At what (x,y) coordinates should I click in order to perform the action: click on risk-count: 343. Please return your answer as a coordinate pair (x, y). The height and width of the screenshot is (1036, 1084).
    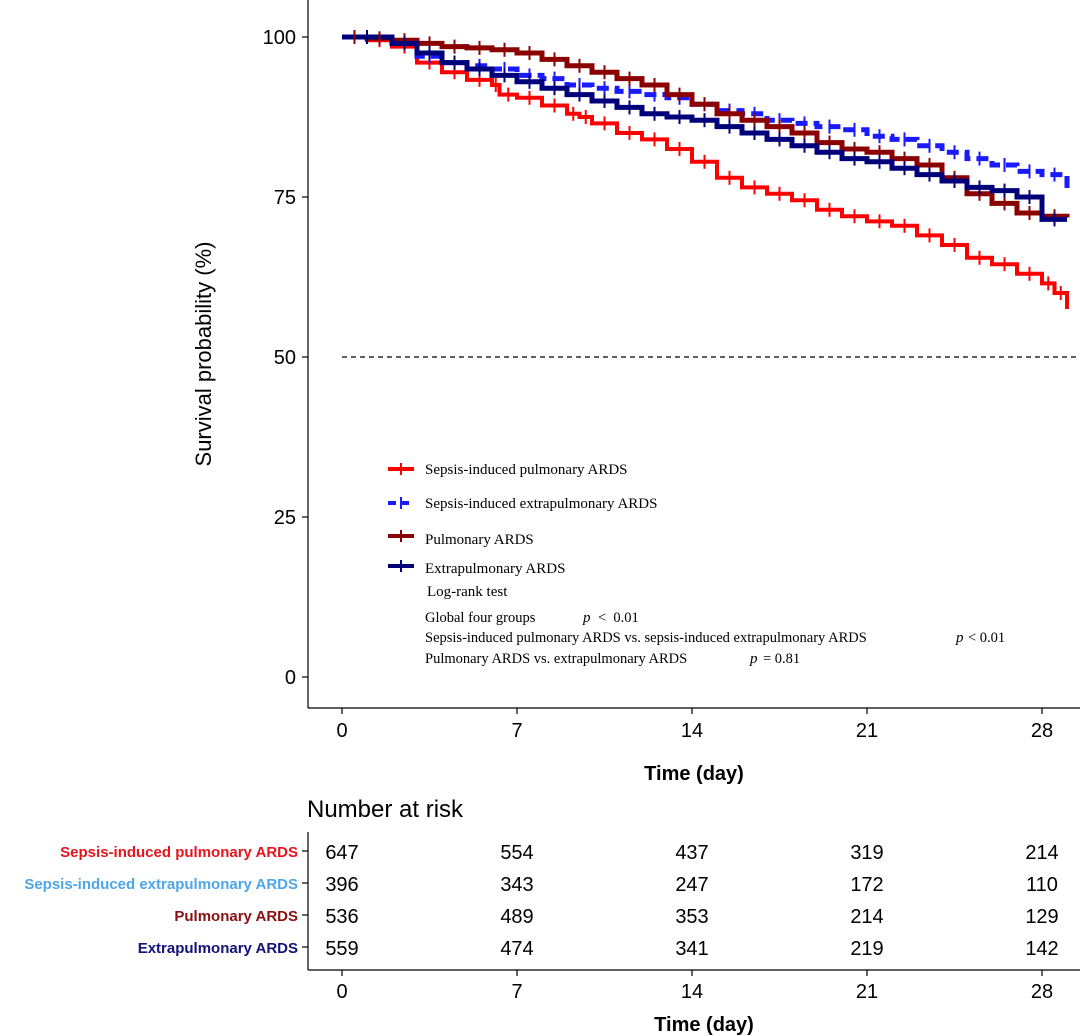
    Looking at the image, I should click on (516, 885).